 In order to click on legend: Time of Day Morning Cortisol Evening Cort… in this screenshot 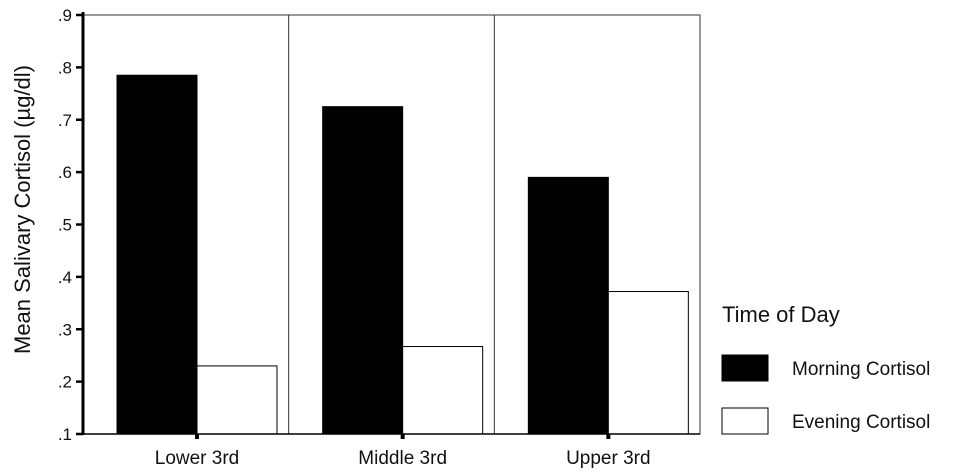, I will do `click(825, 368)`.